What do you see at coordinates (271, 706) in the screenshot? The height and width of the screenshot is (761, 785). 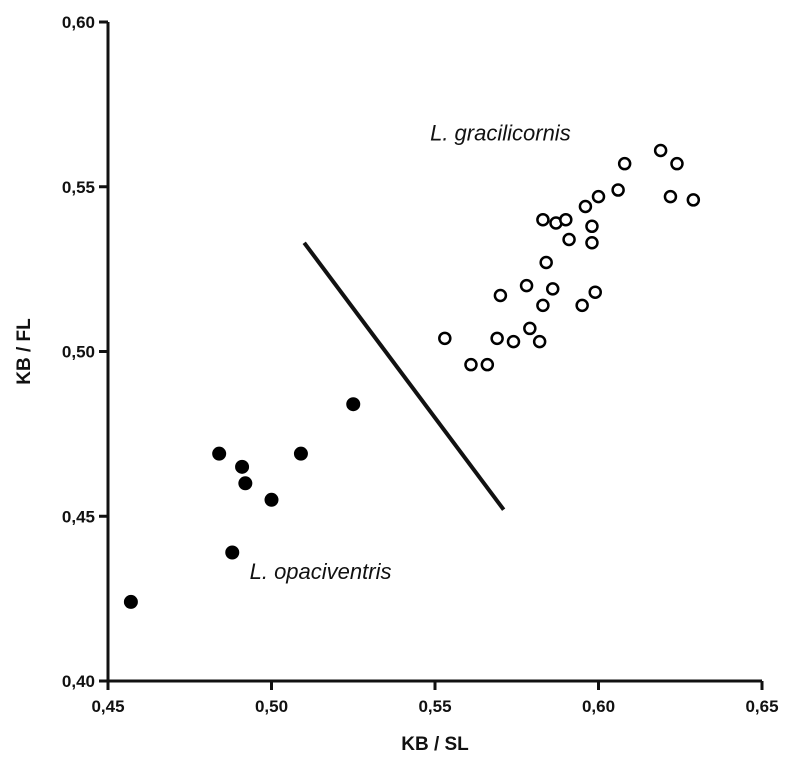 I see `x-tick-label: 0,50` at bounding box center [271, 706].